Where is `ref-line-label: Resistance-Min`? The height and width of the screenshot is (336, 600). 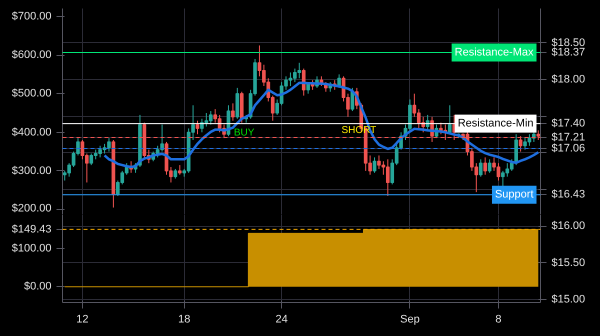 ref-line-label: Resistance-Min is located at coordinates (496, 124).